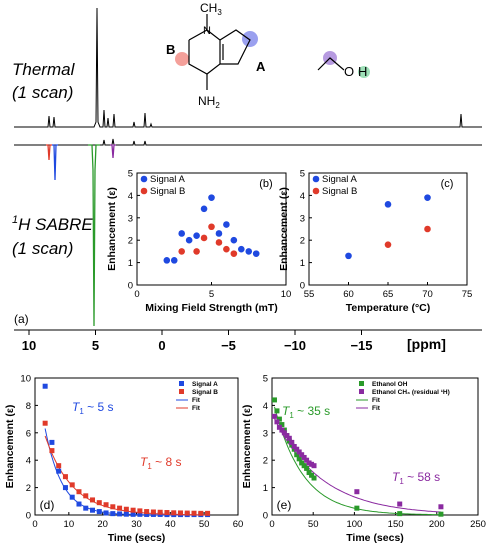 The height and width of the screenshot is (550, 488). Describe the element at coordinates (136, 524) in the screenshot. I see `chart-d-xtick-label-3: 30` at that location.